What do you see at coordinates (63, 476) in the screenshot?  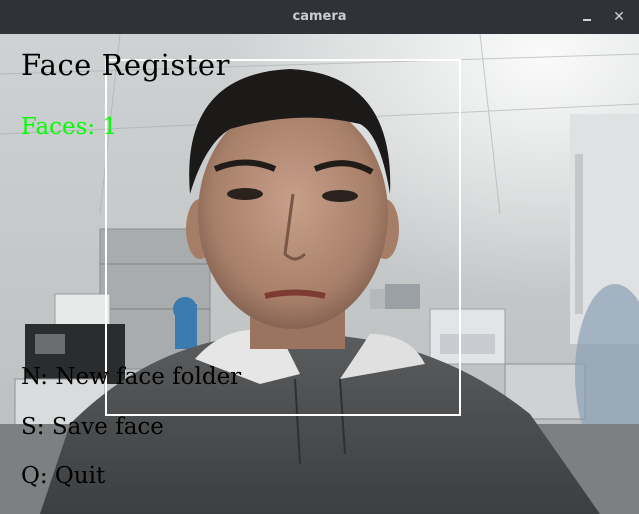 I see `hint-quit: Q: Quit` at bounding box center [63, 476].